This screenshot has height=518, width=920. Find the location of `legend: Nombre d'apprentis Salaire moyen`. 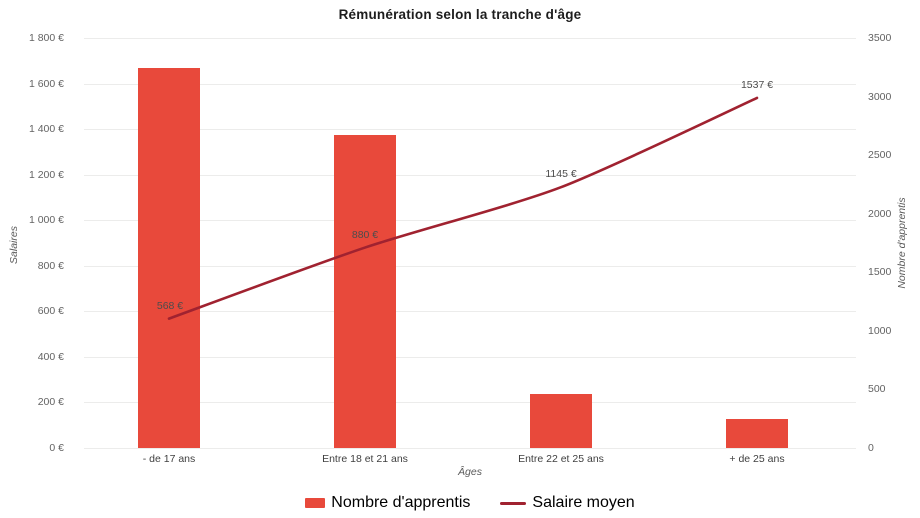

legend: Nombre d'apprentis Salaire moyen is located at coordinates (470, 503).